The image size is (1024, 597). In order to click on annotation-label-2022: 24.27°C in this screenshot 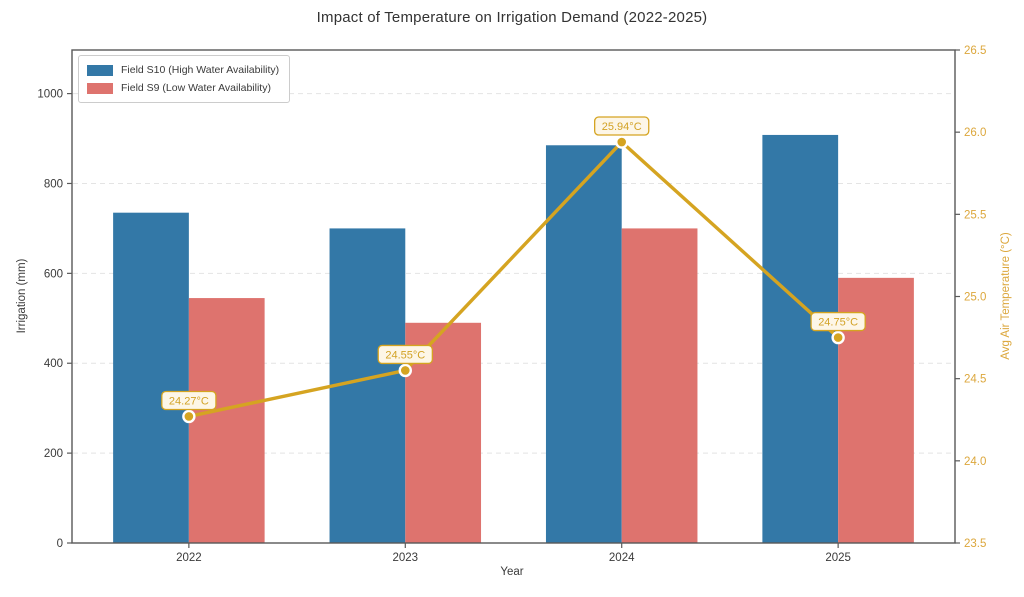, I will do `click(189, 401)`.